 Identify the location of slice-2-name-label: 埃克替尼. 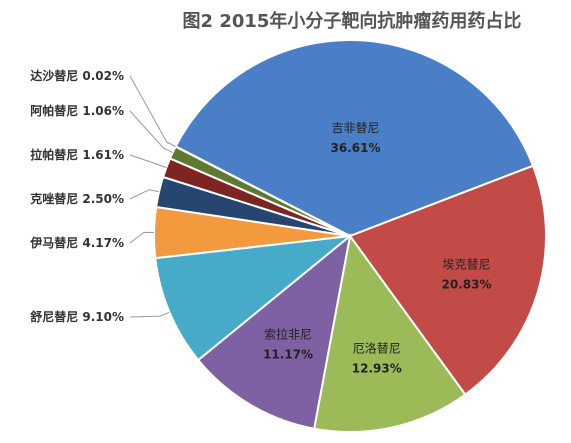
(467, 265).